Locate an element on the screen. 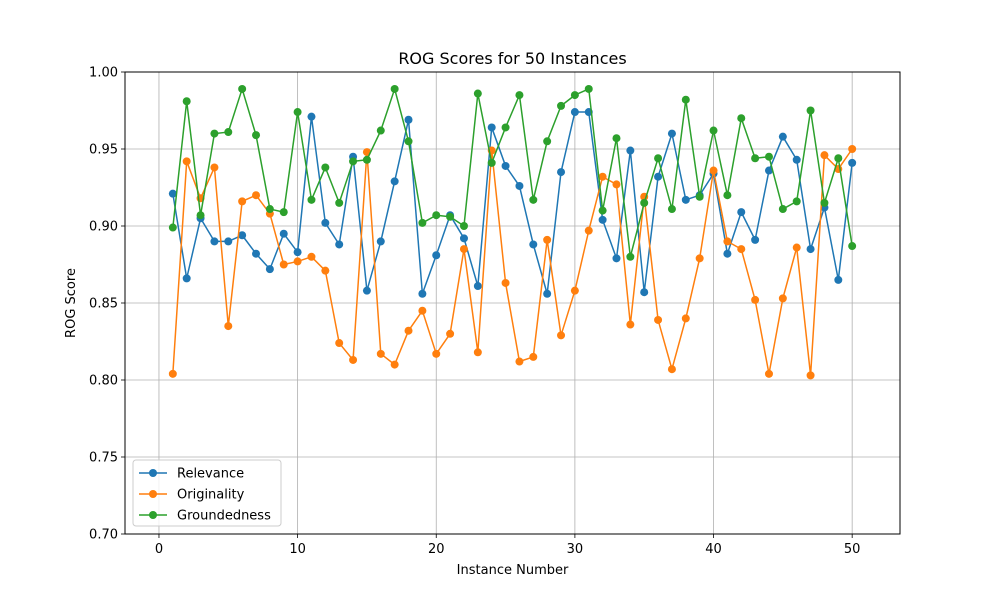  y-tick-label: 0.85 is located at coordinates (103, 304).